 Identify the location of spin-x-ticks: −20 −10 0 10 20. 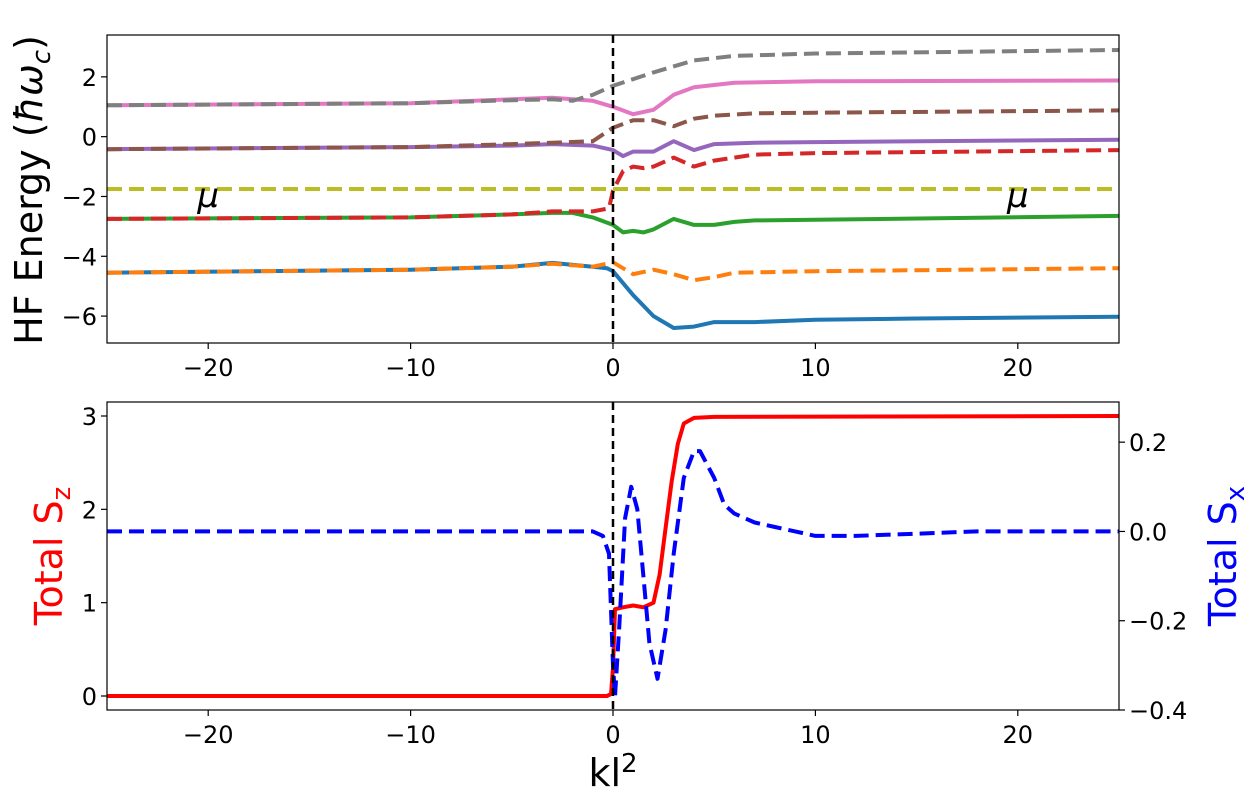
(608, 729).